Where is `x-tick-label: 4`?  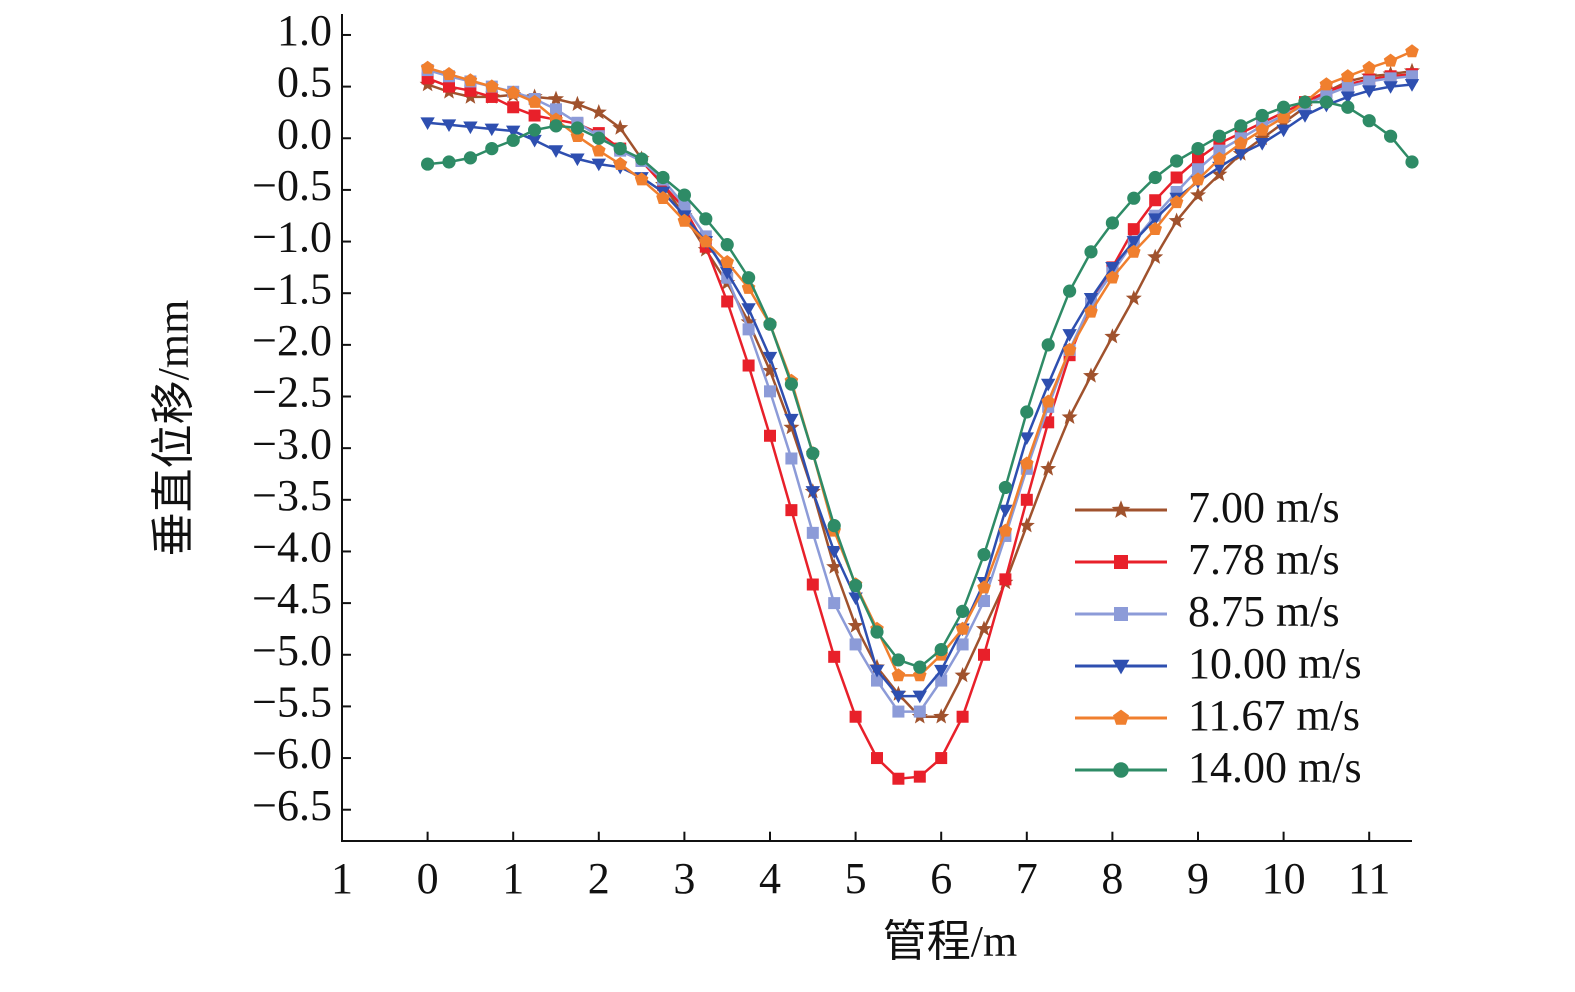
x-tick-label: 4 is located at coordinates (770, 878).